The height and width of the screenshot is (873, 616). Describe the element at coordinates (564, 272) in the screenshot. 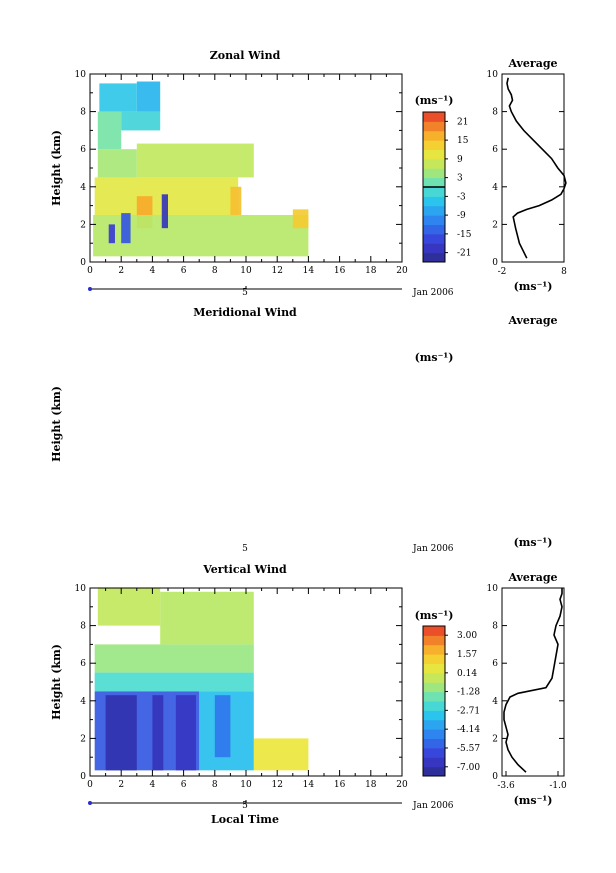

I see `average-x-tick-label: 8` at that location.